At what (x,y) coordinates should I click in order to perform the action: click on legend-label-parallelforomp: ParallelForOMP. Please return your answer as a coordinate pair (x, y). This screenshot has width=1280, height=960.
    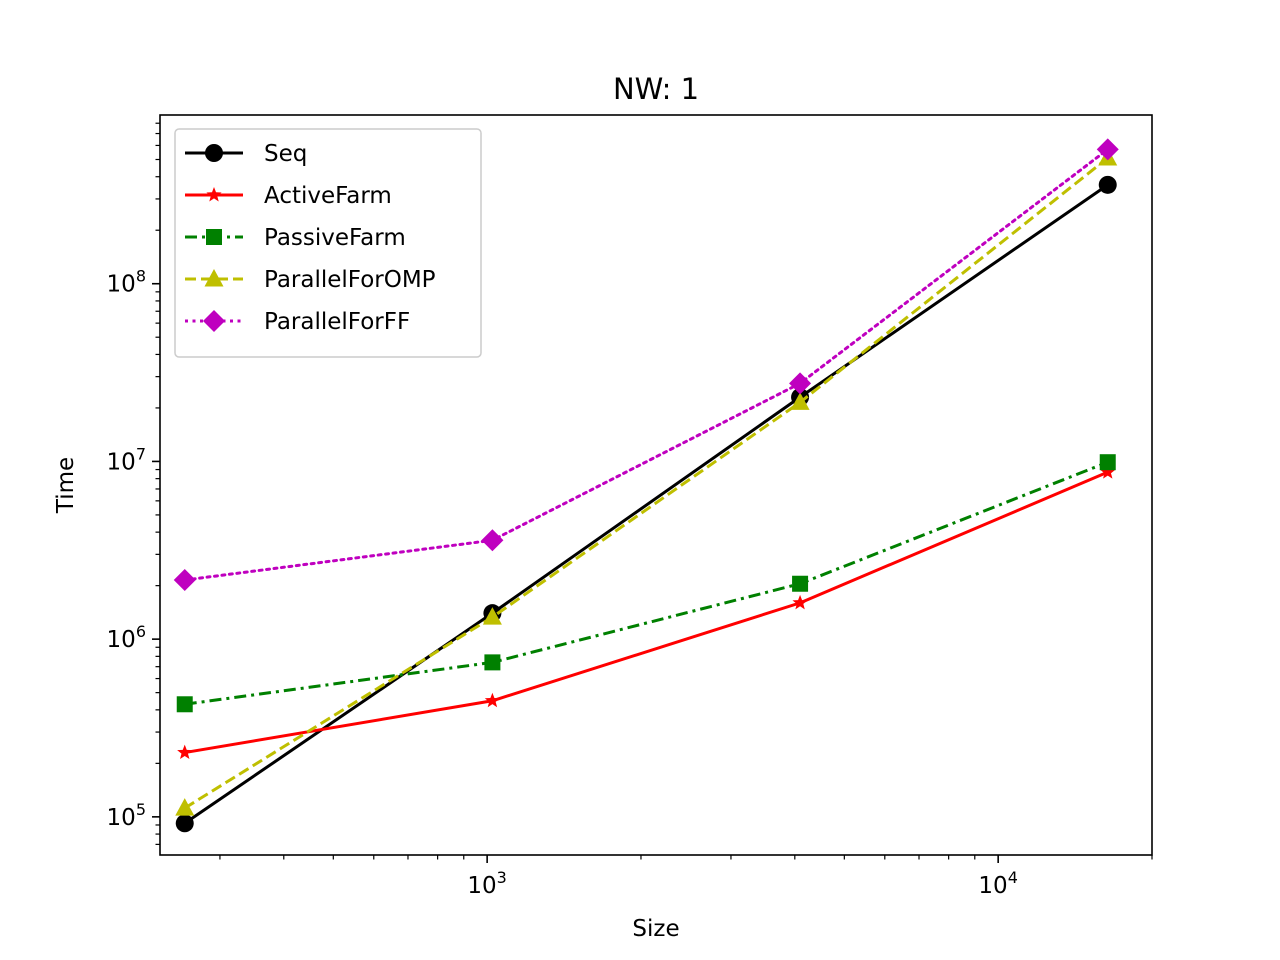
    Looking at the image, I should click on (350, 280).